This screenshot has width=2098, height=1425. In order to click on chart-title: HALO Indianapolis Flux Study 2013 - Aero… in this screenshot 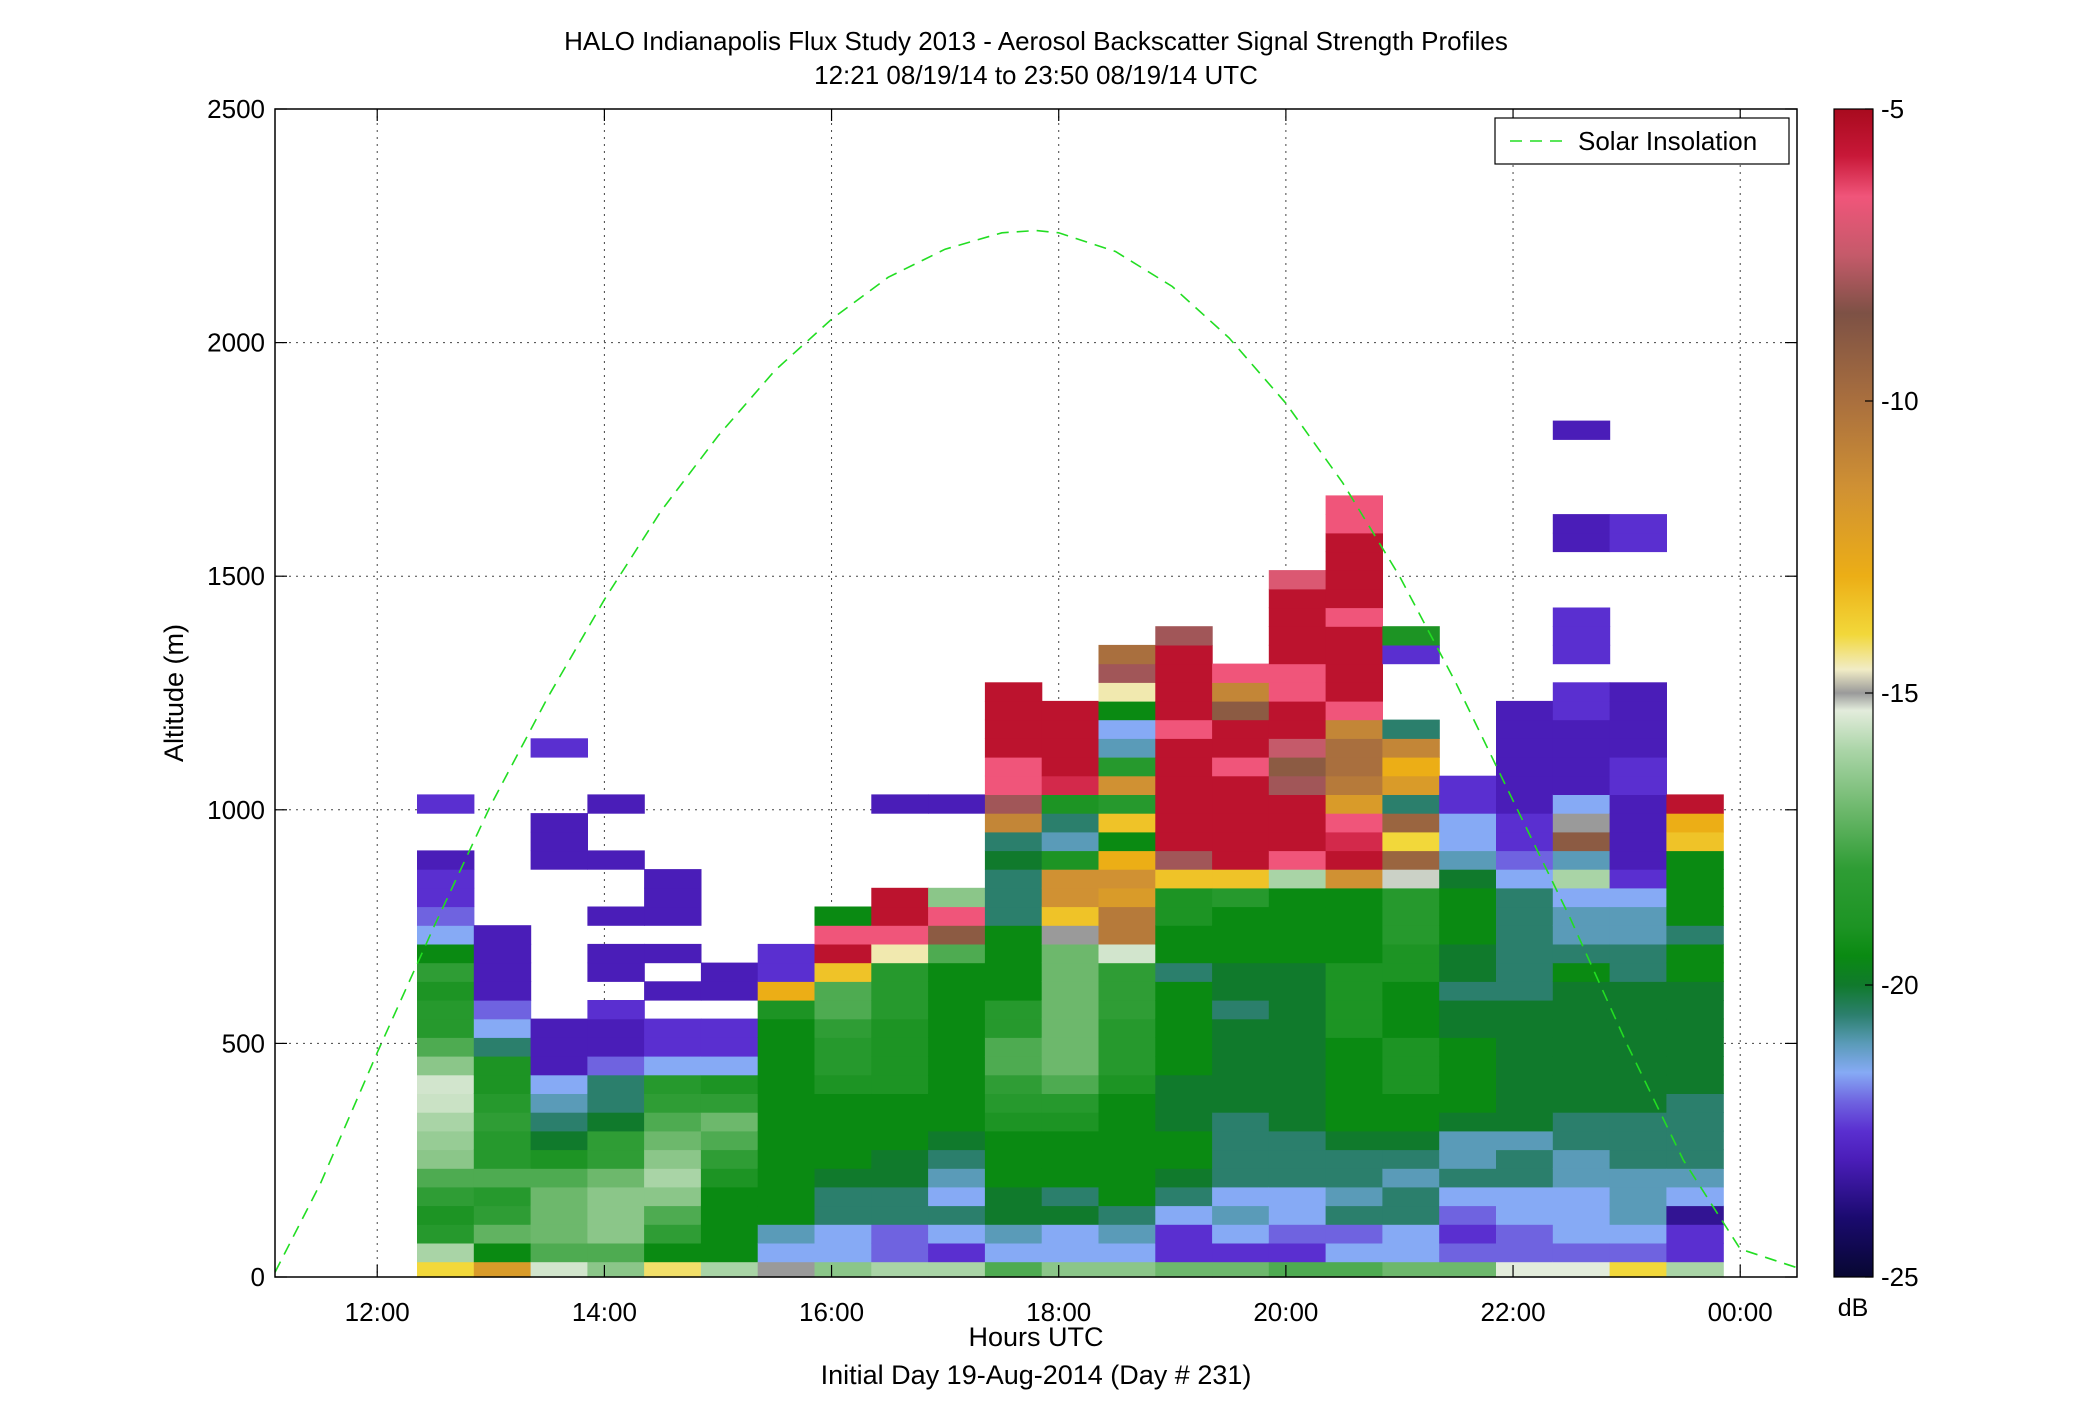, I will do `click(1036, 41)`.